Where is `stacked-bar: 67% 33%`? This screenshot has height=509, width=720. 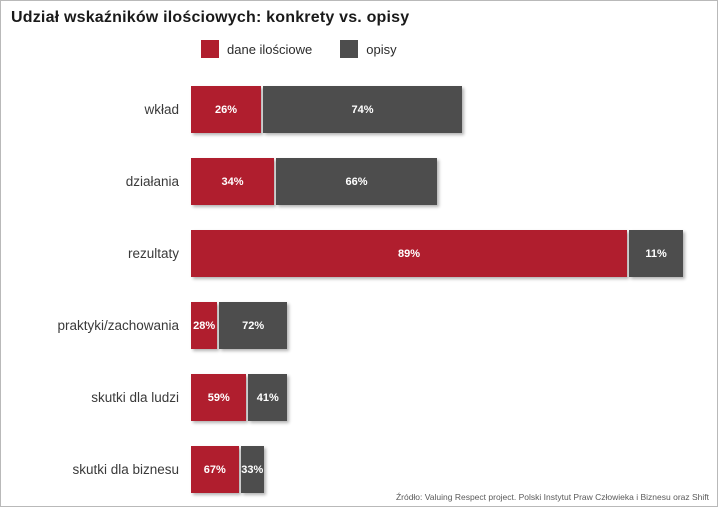 stacked-bar: 67% 33% is located at coordinates (227, 469).